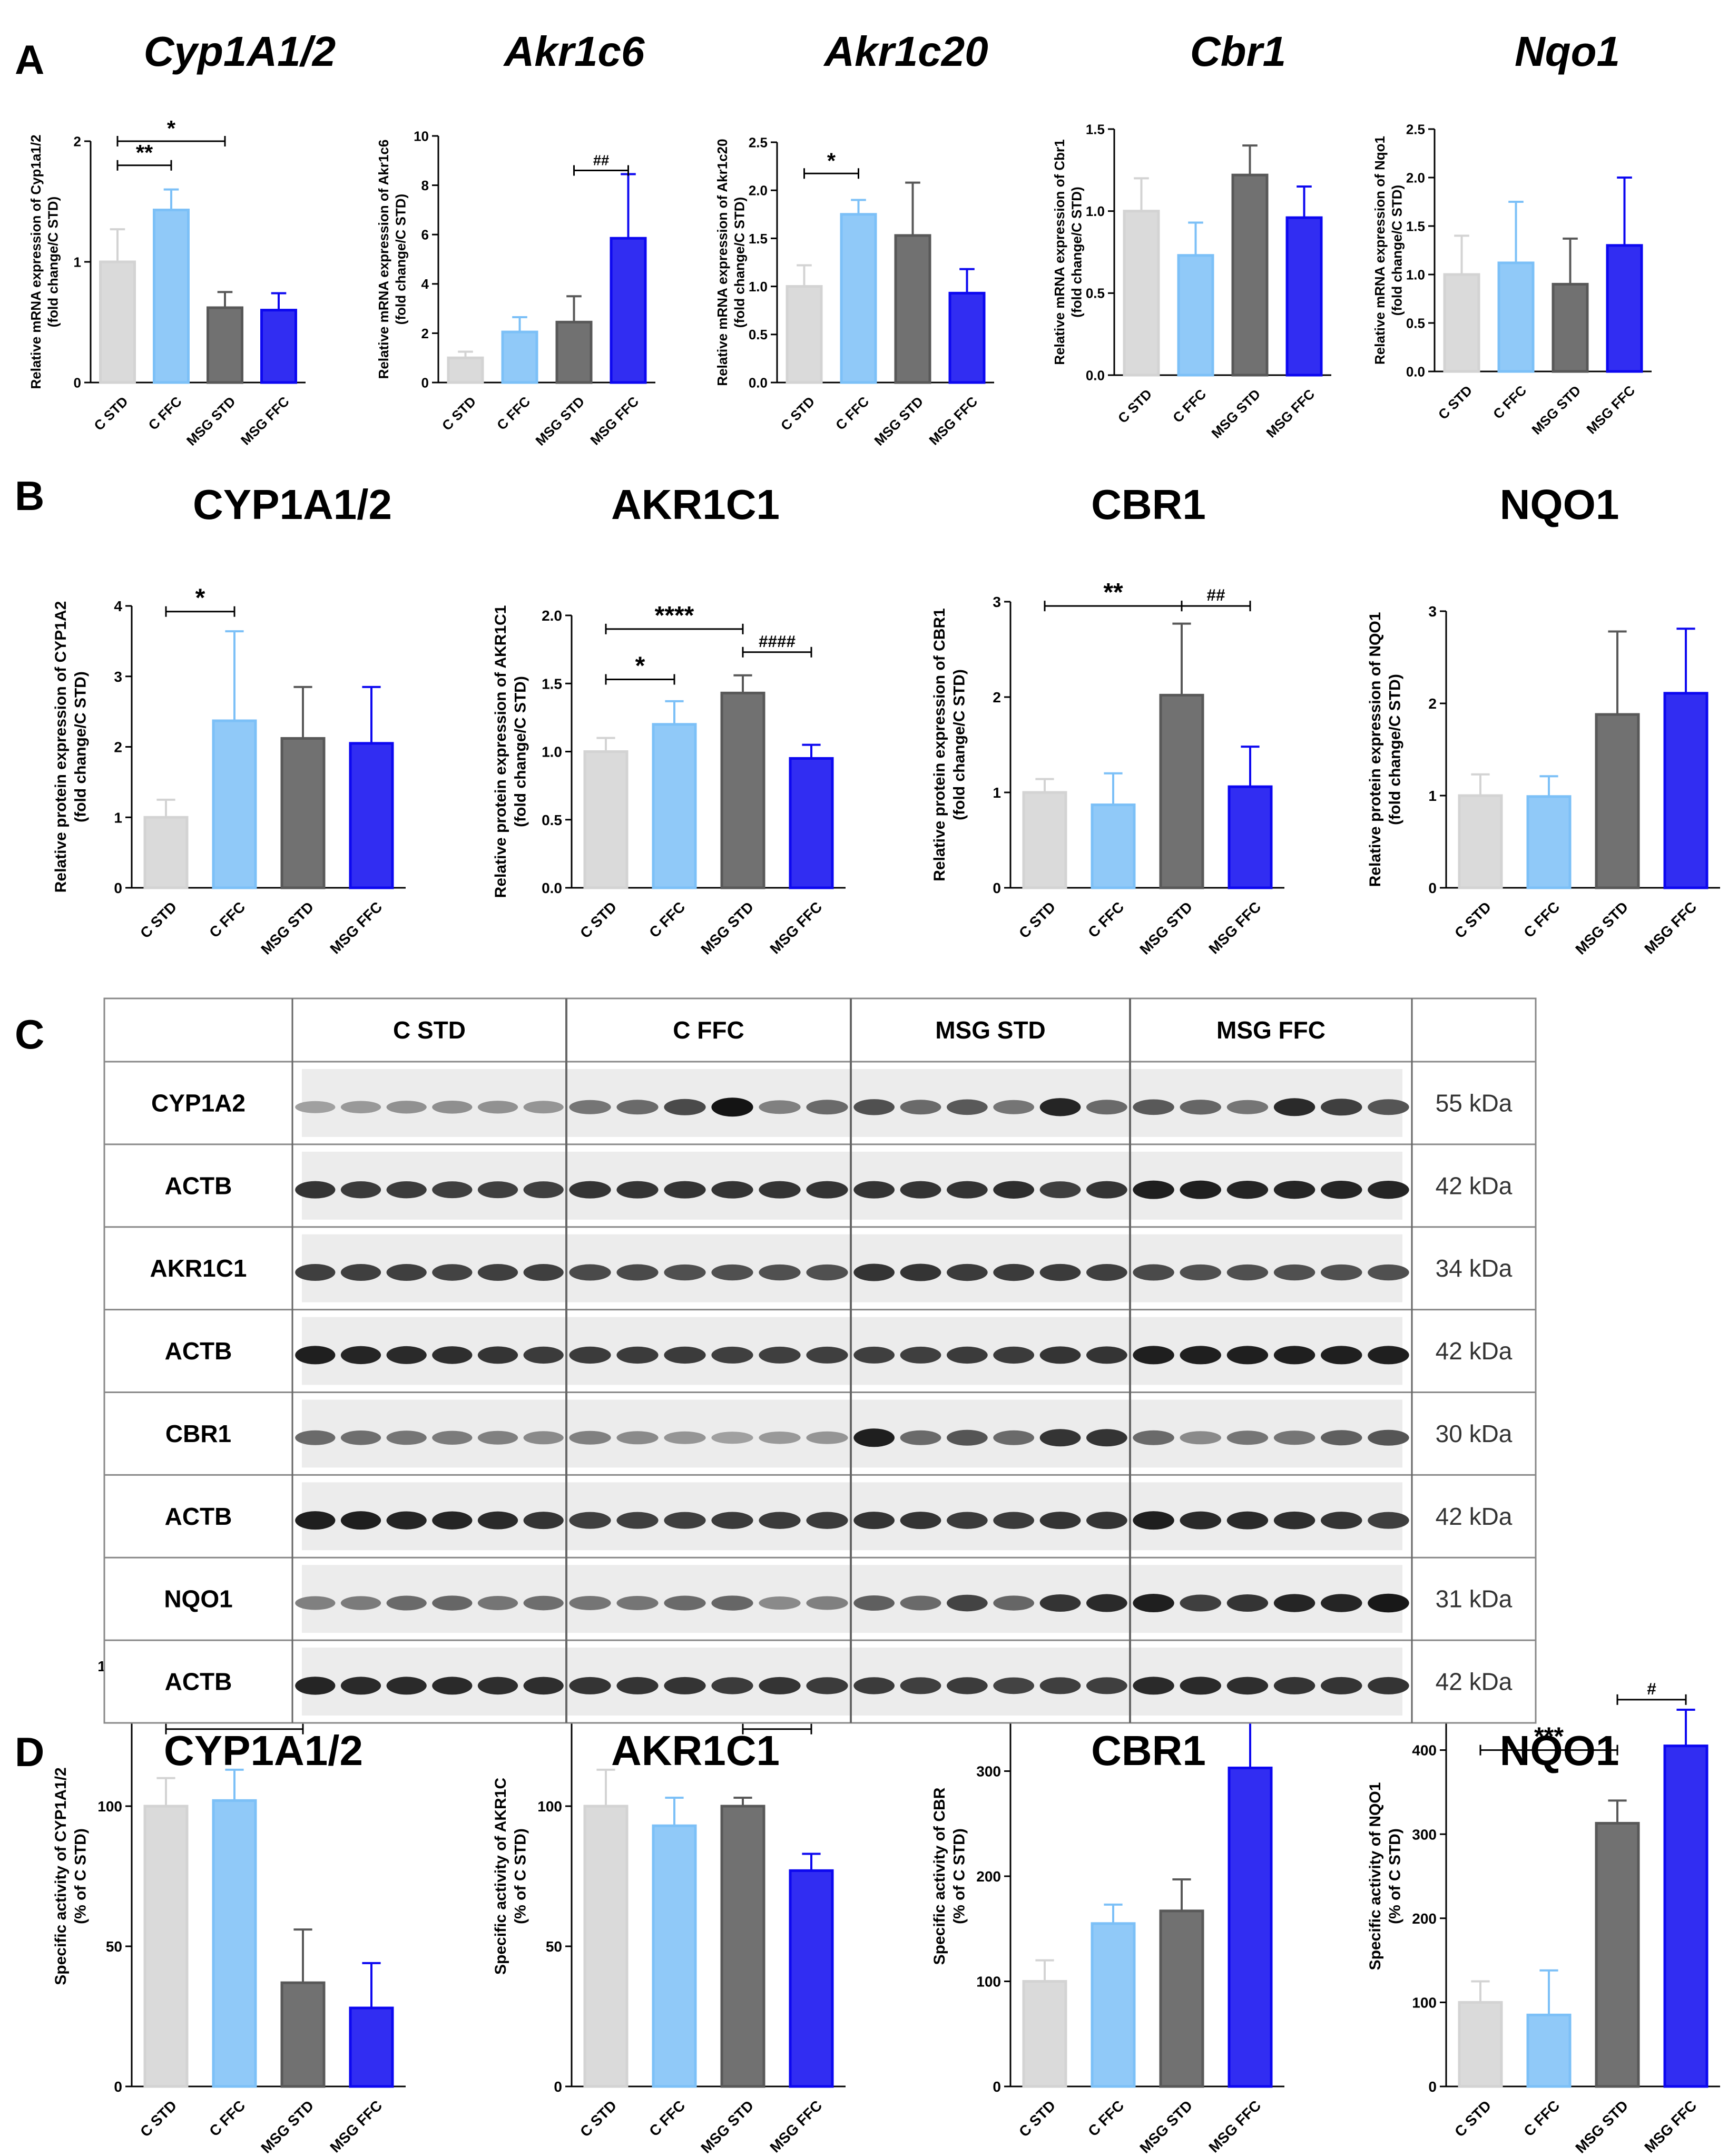 This screenshot has width=1728, height=2156. I want to click on significance-label: ***, so click(1549, 1737).